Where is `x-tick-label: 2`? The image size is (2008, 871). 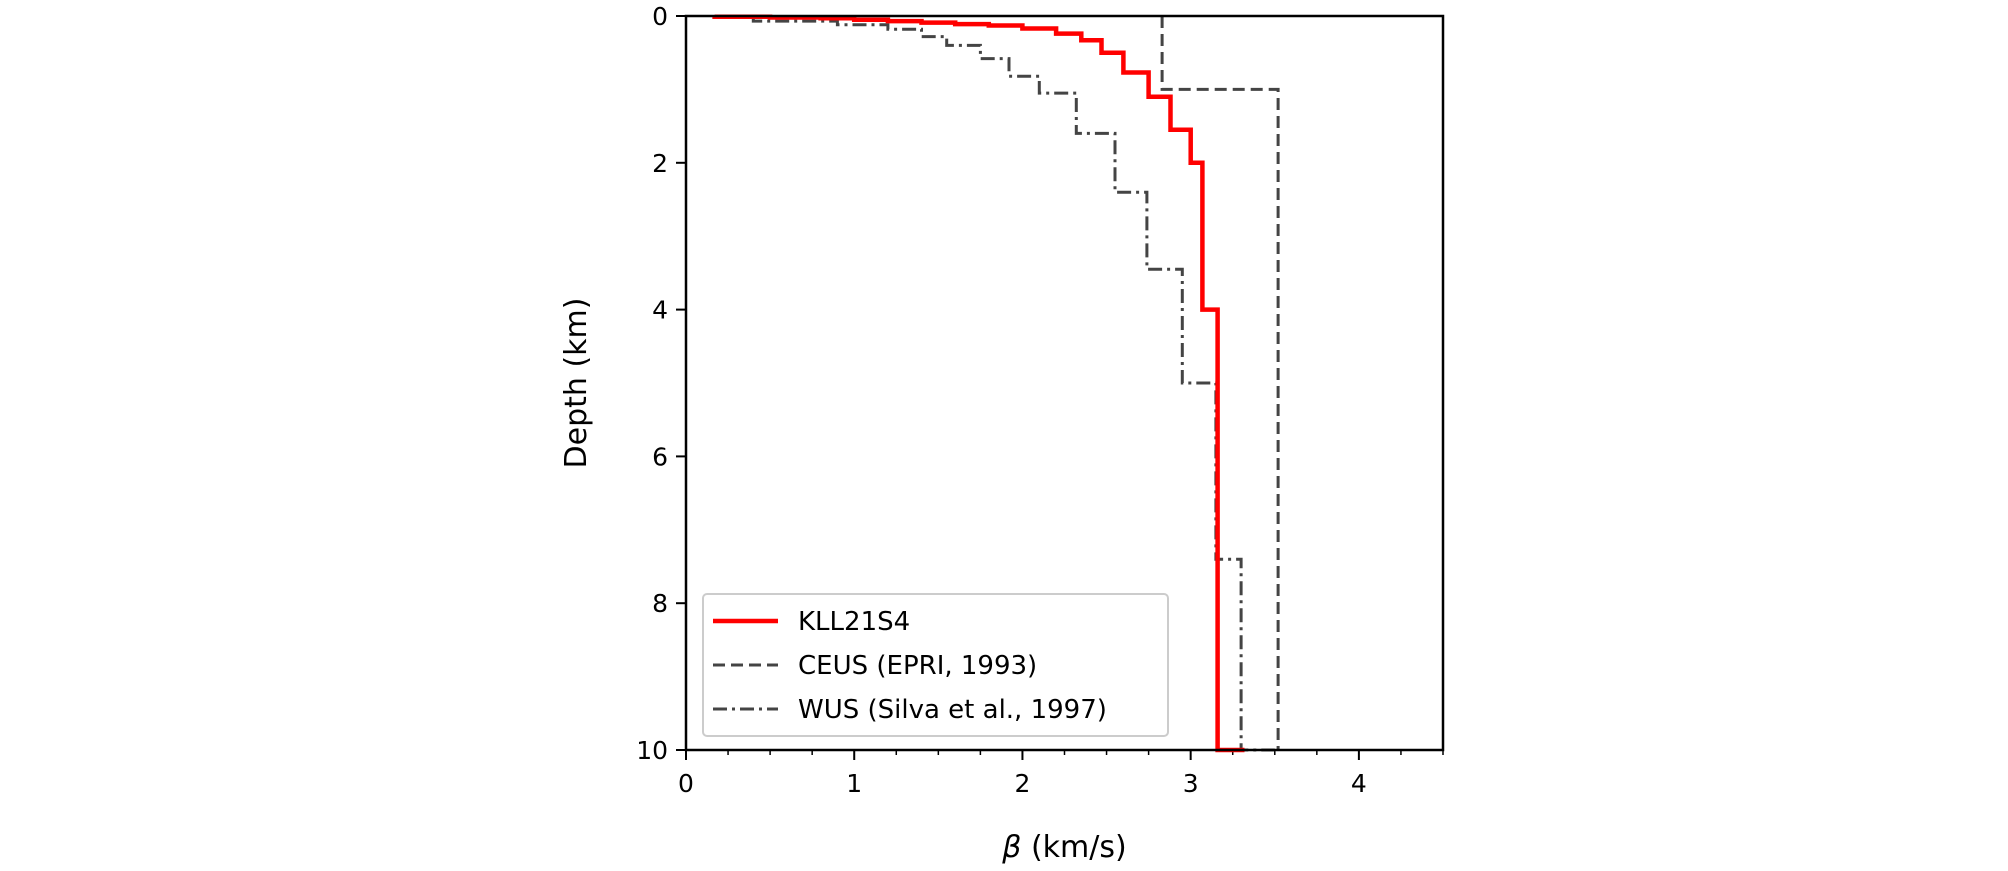 x-tick-label: 2 is located at coordinates (1022, 783).